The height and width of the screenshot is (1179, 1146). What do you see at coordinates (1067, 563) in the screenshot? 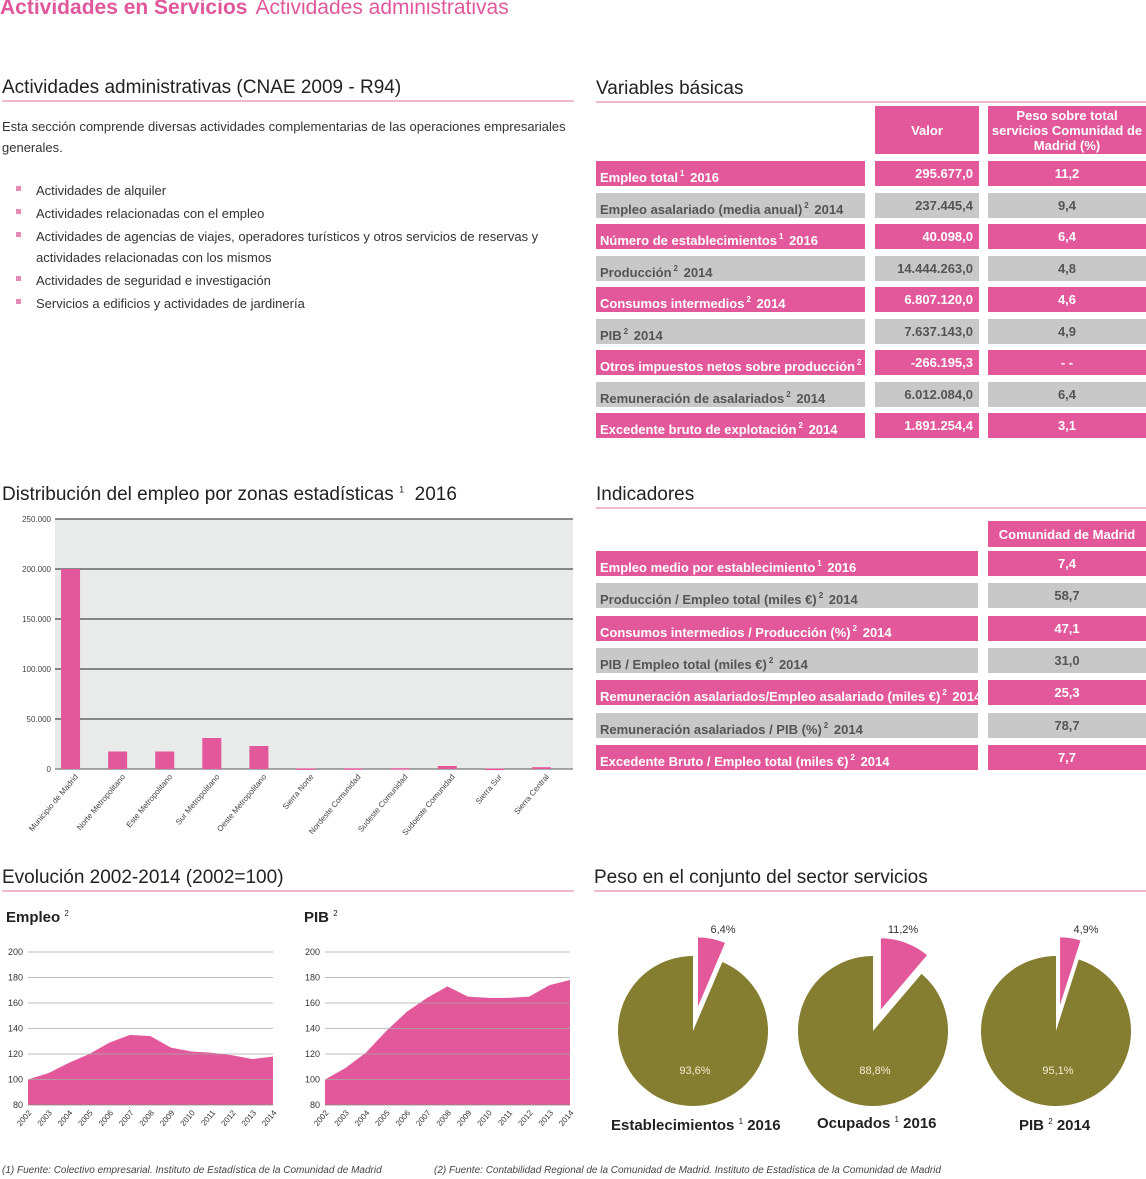
I see `indicator-value: 7,4` at bounding box center [1067, 563].